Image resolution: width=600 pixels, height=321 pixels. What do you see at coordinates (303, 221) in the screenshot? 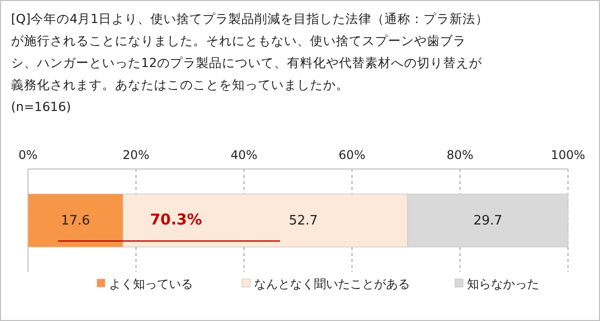
I see `data-label: 52.7` at bounding box center [303, 221].